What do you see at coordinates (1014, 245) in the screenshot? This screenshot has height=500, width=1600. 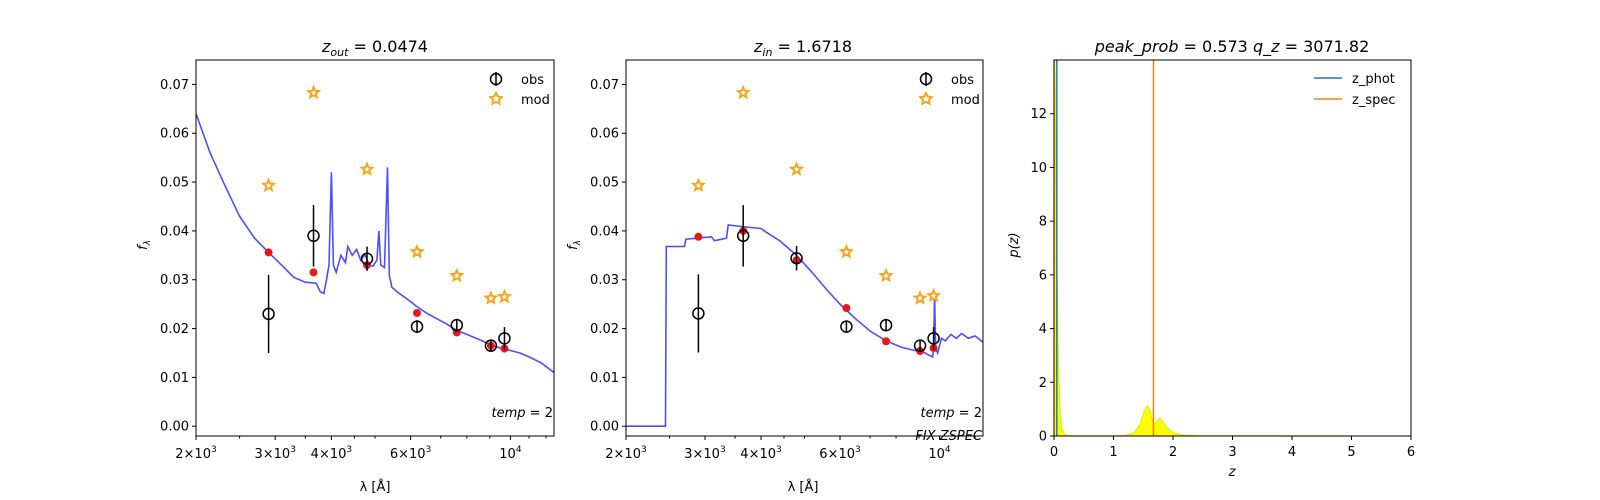 I see `y-axis-label: p(z)` at bounding box center [1014, 245].